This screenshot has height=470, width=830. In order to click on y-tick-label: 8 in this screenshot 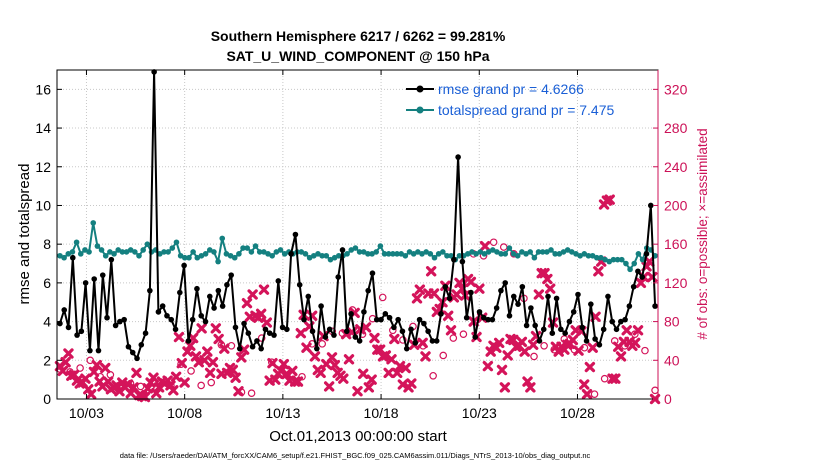, I will do `click(47, 244)`.